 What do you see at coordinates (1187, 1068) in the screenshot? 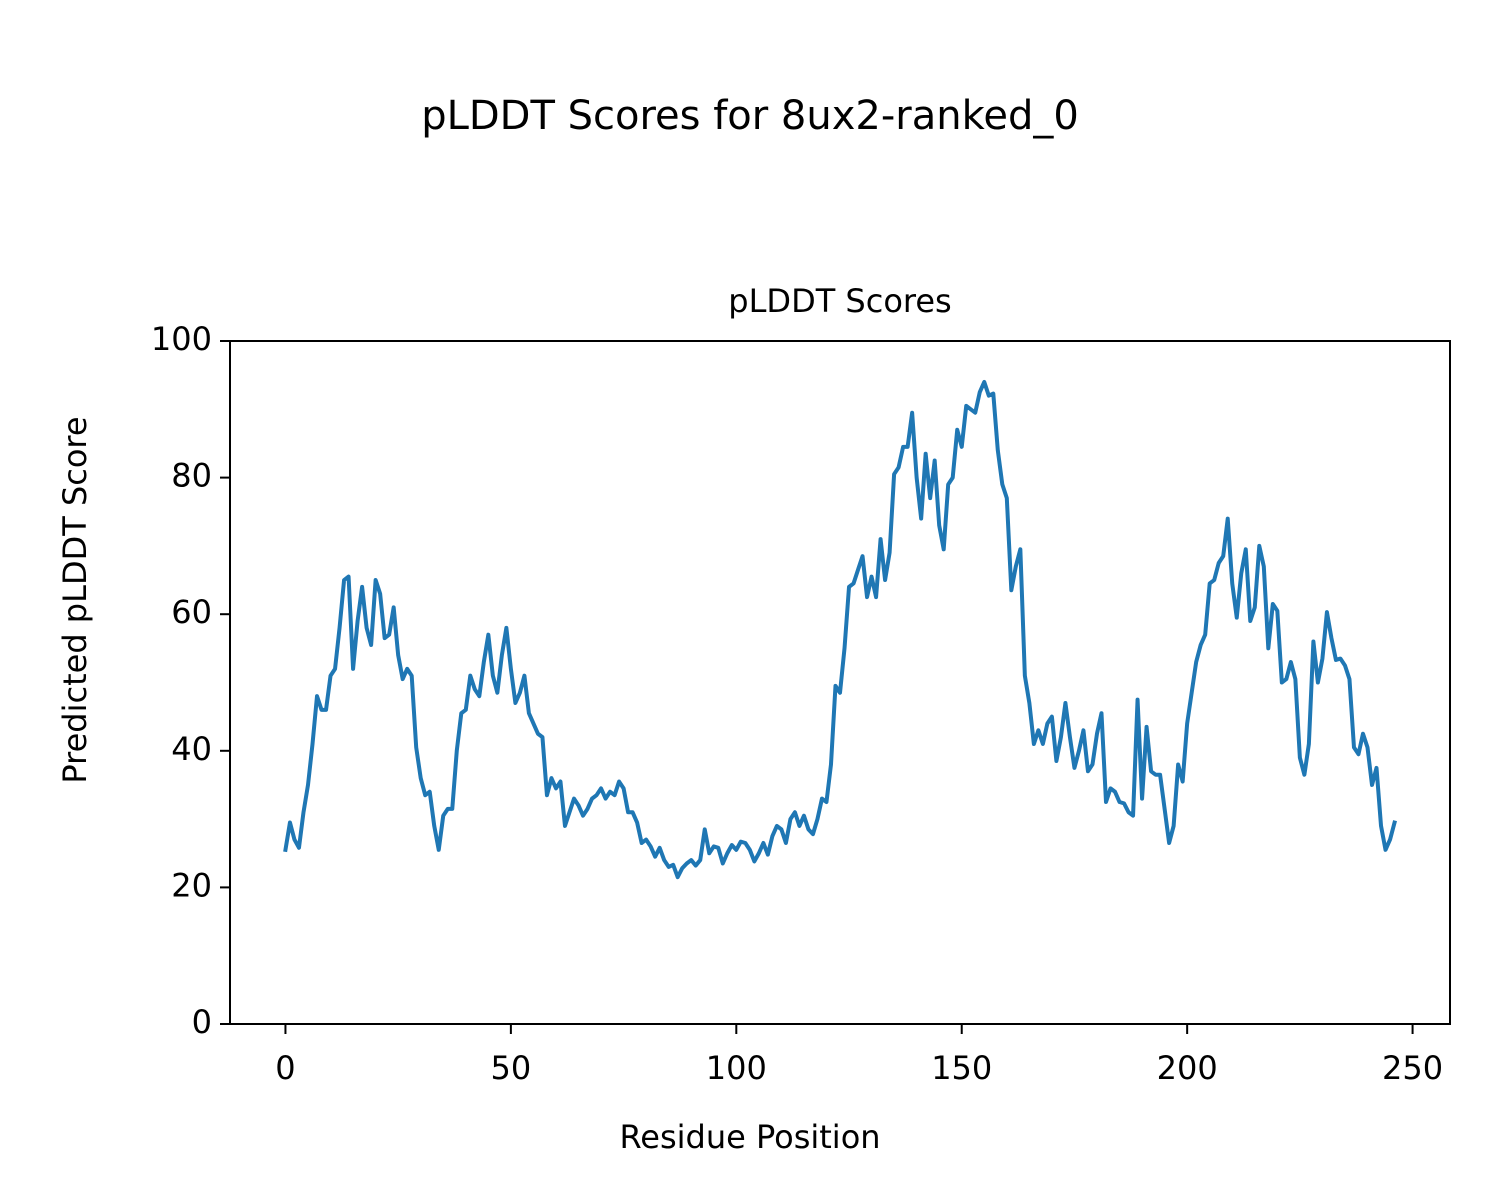
I see `x-tick-label: 200` at bounding box center [1187, 1068].